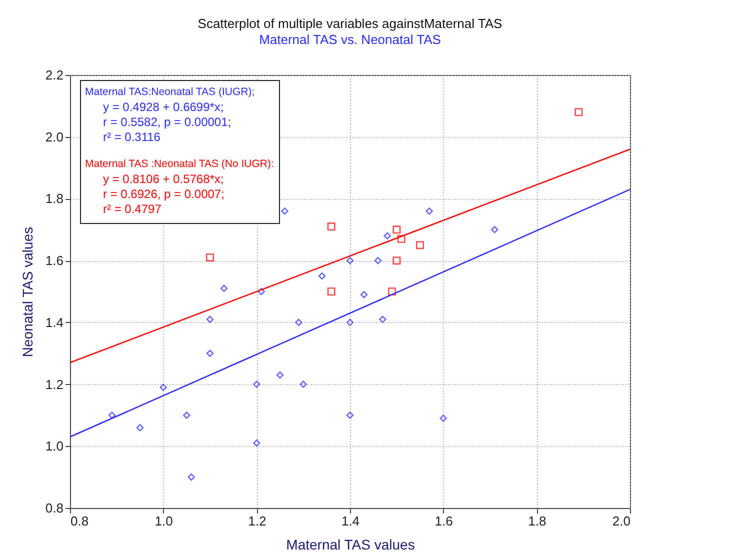  I want to click on x-tick-label: 1.8, so click(537, 521).